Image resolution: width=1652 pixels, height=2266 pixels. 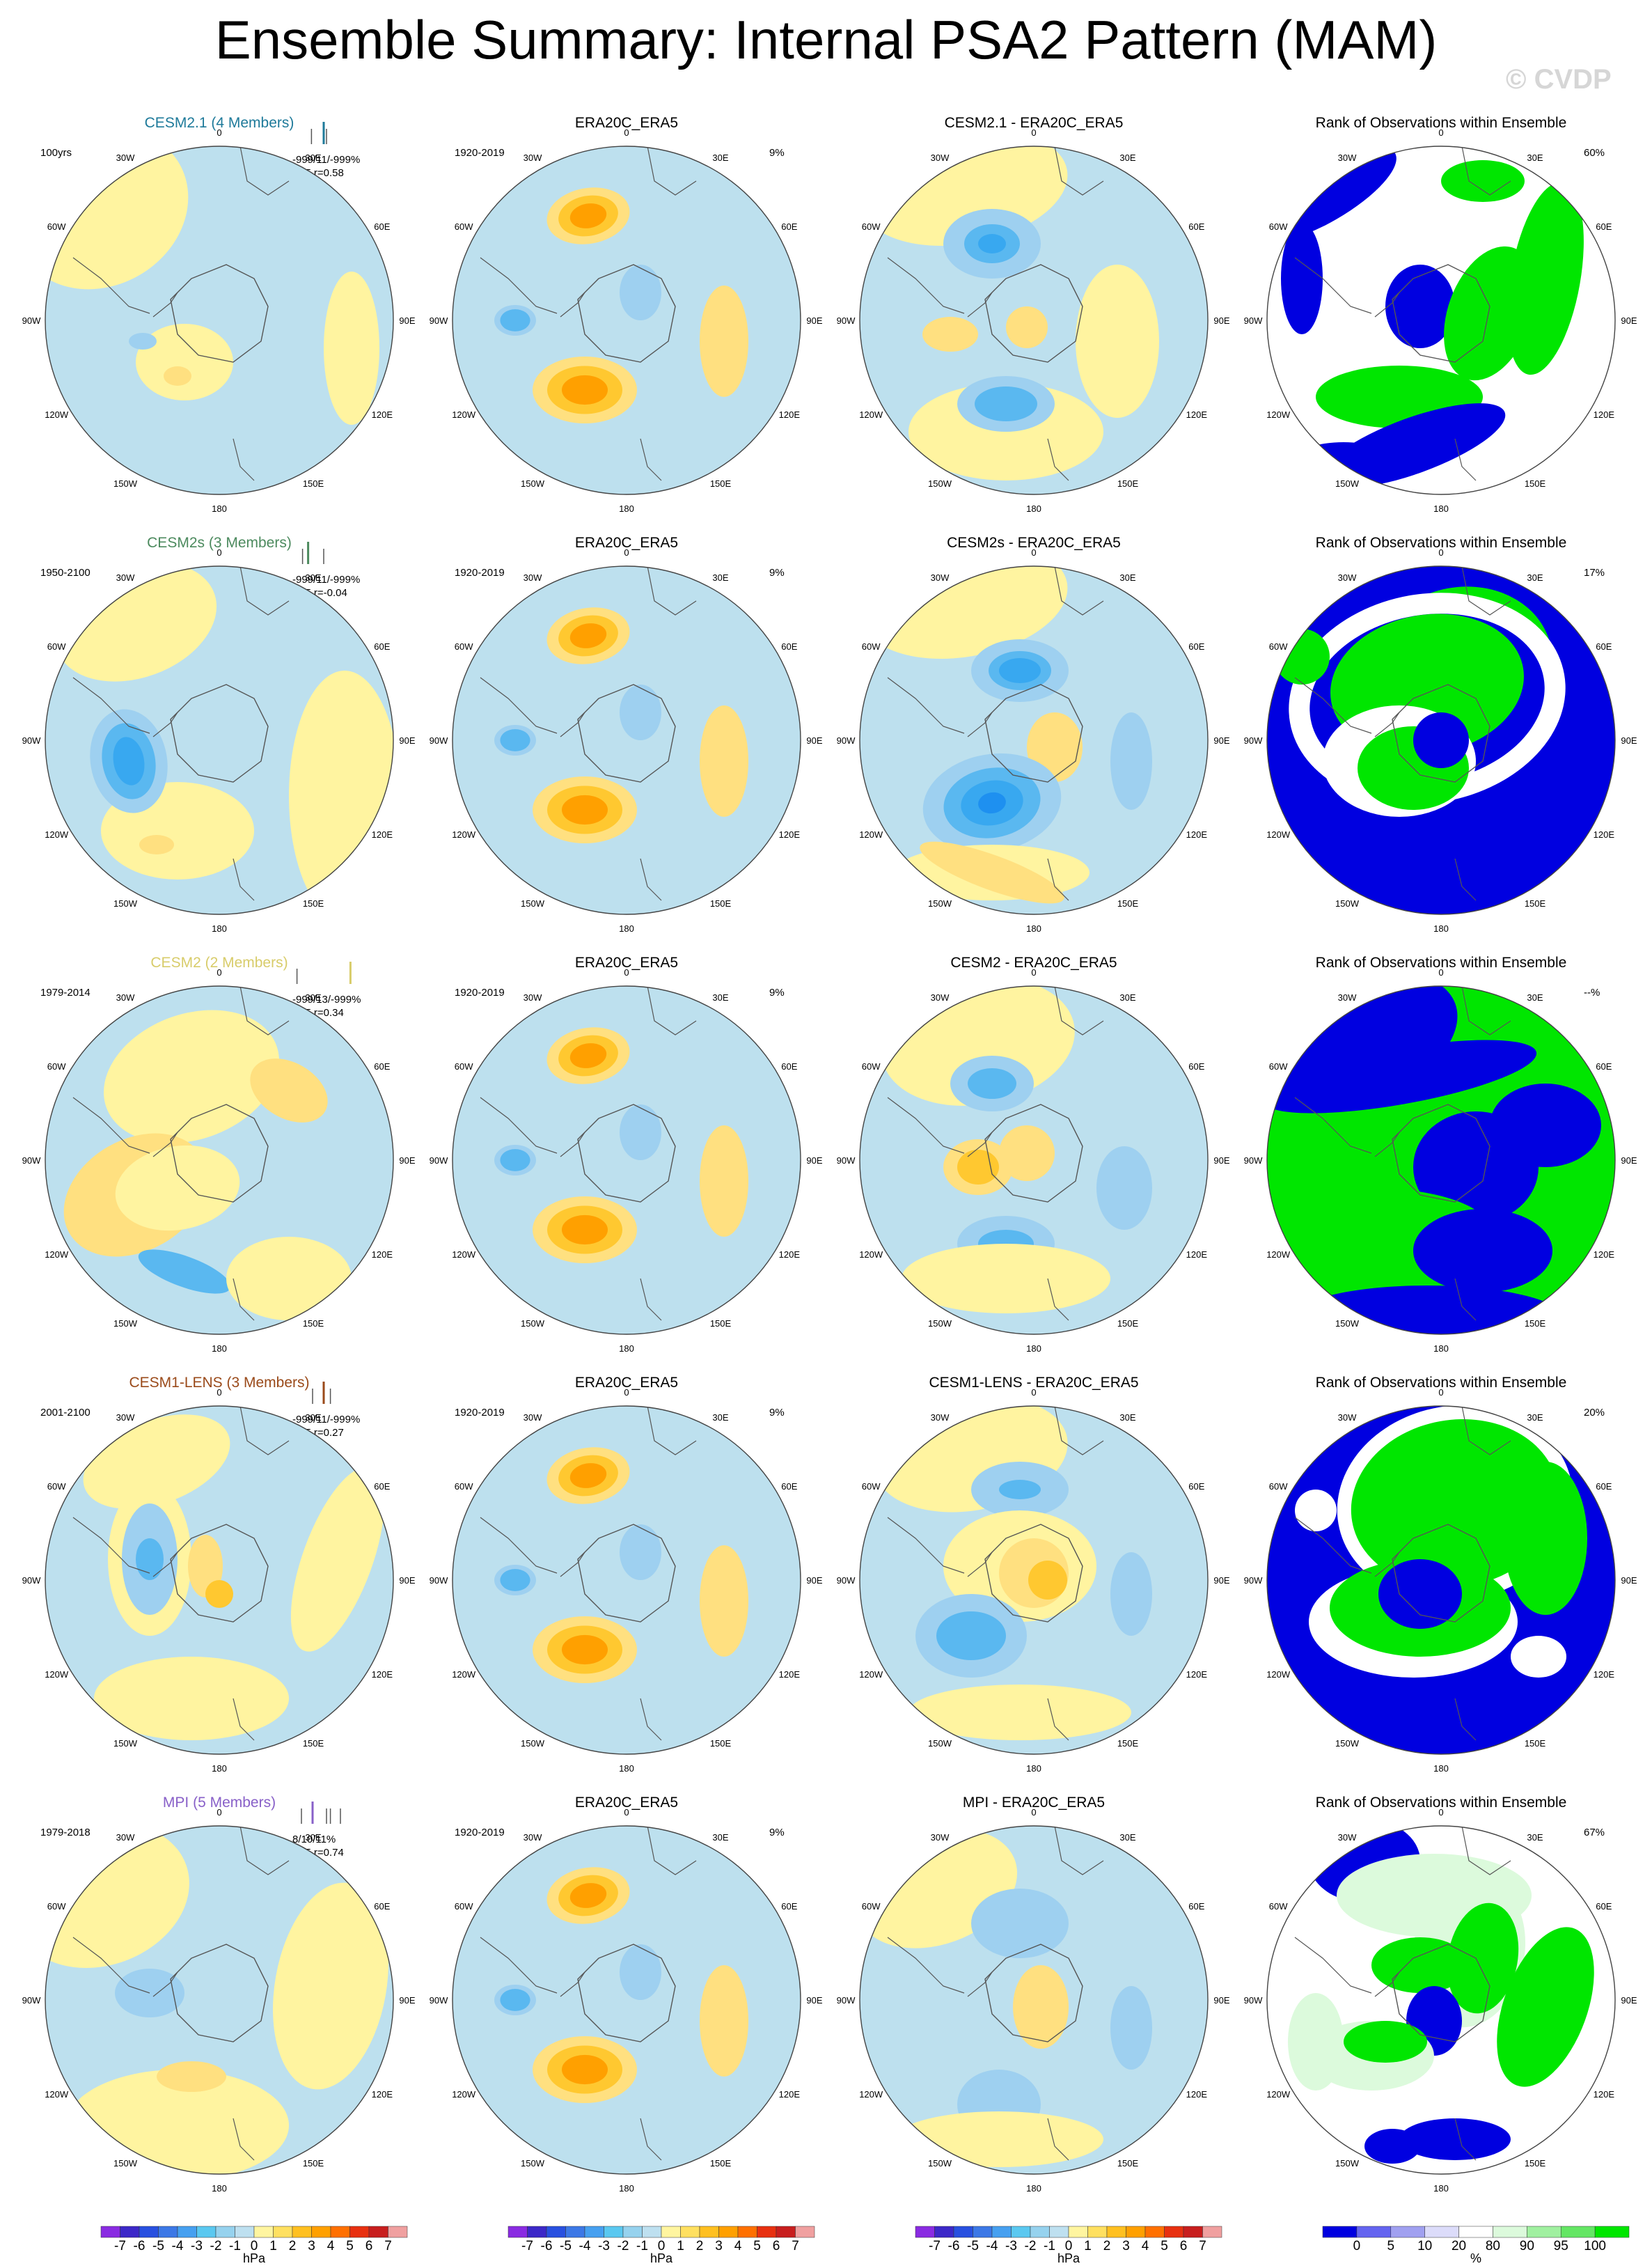 What do you see at coordinates (1034, 543) in the screenshot?
I see `panel-title: CESM2s - ERA20C_ERA5` at bounding box center [1034, 543].